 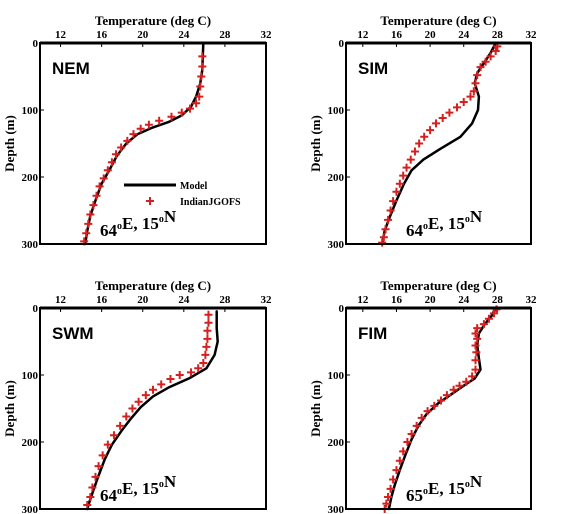 What do you see at coordinates (182, 194) in the screenshot?
I see `legend: Model IndianJGOFS` at bounding box center [182, 194].